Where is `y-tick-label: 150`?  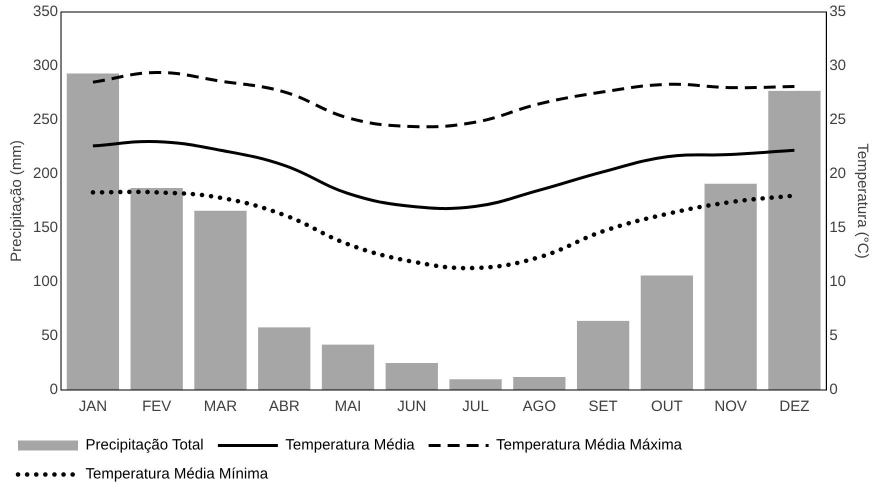
y-tick-label: 150 is located at coordinates (45, 227).